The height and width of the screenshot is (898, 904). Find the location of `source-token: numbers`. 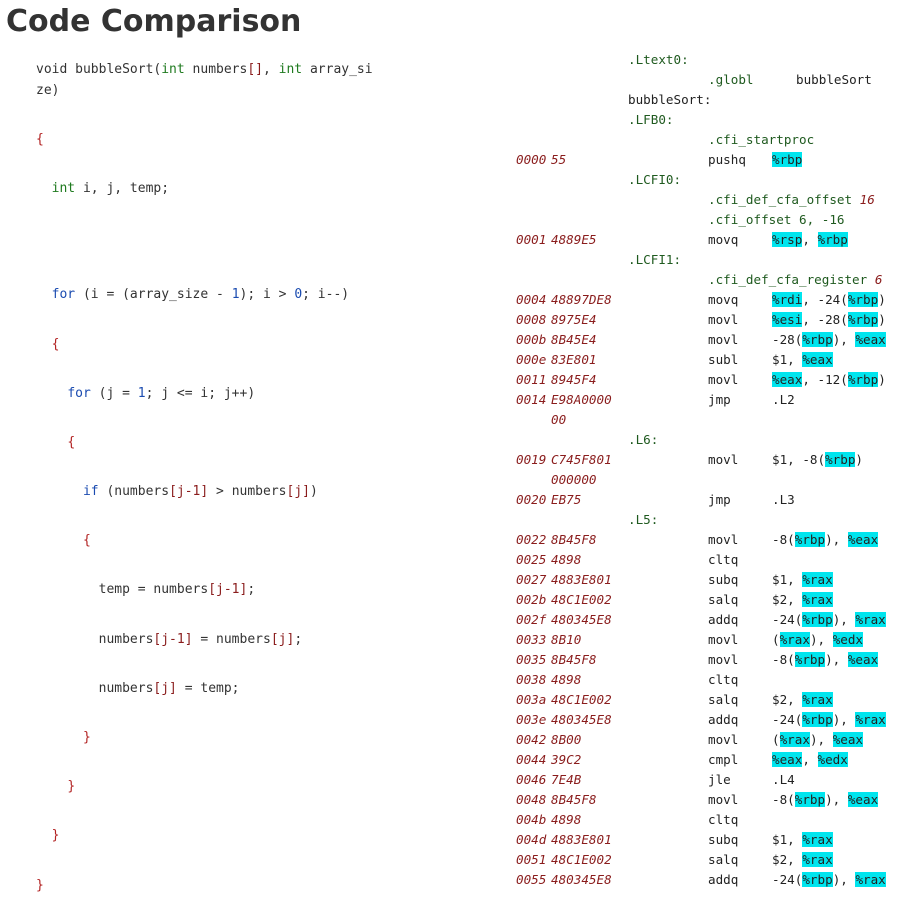

source-token: numbers is located at coordinates (216, 69).